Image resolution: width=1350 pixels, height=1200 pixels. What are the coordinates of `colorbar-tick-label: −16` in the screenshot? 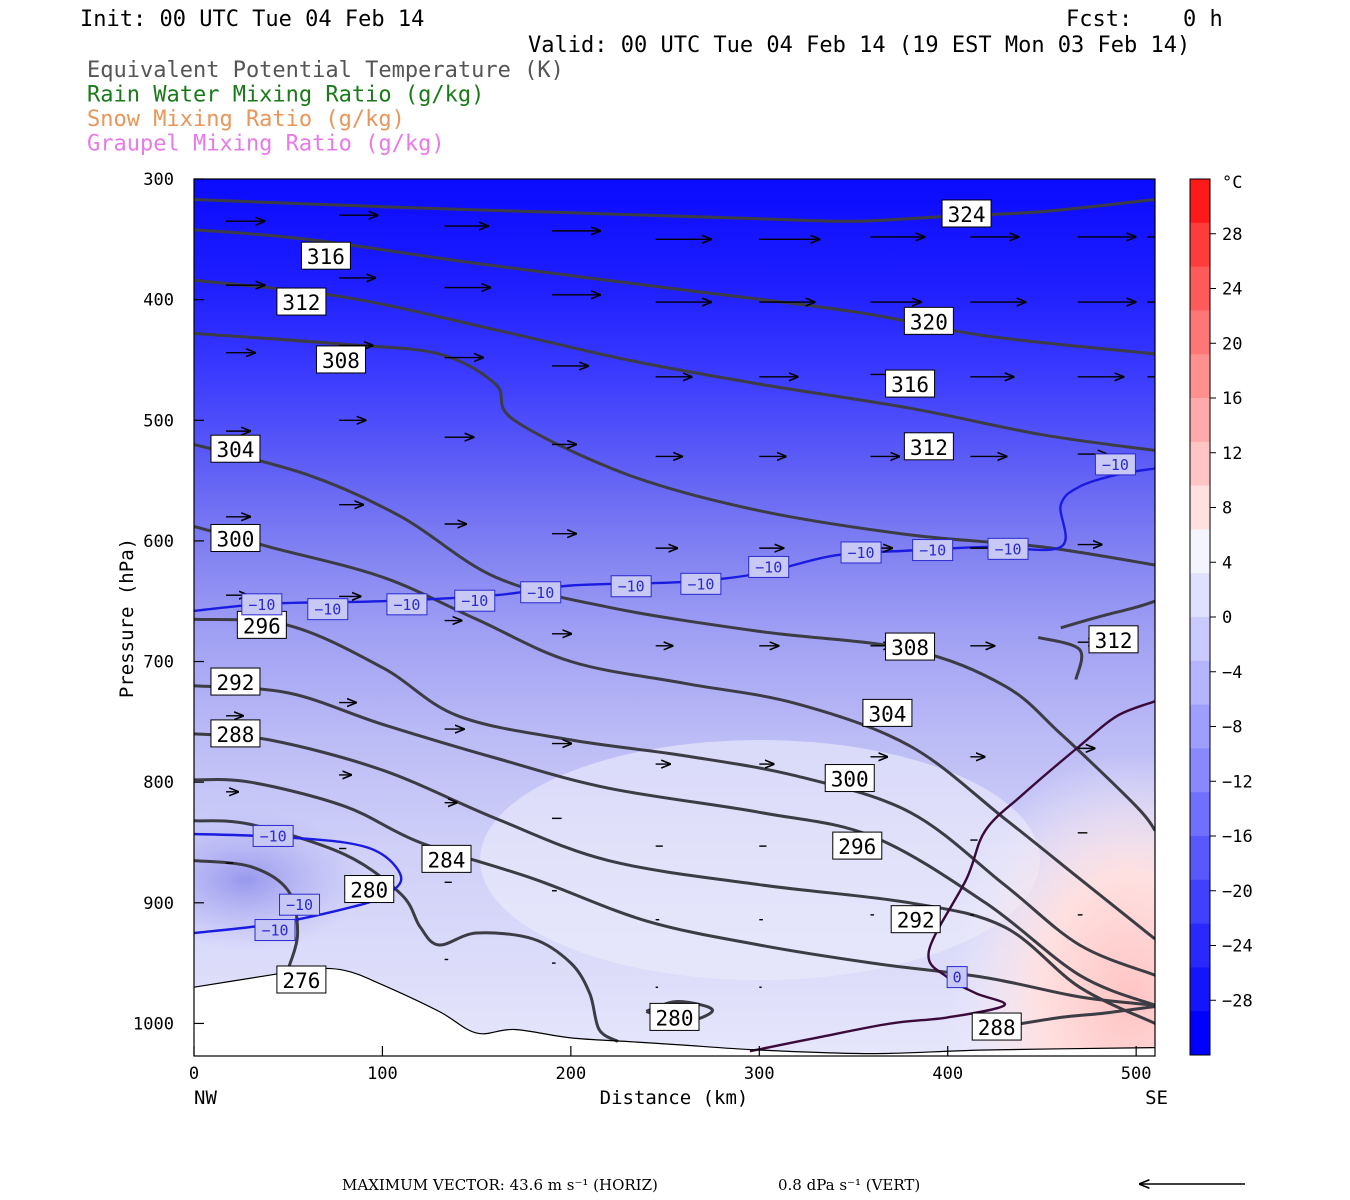 It's located at (1237, 837).